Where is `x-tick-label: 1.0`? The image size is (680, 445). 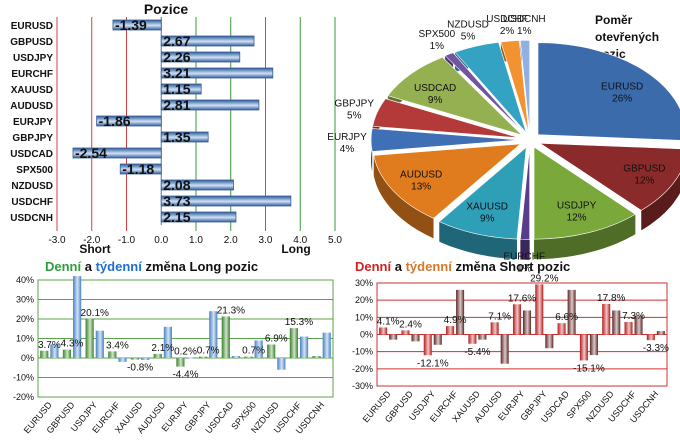
x-tick-label: 1.0 is located at coordinates (196, 240).